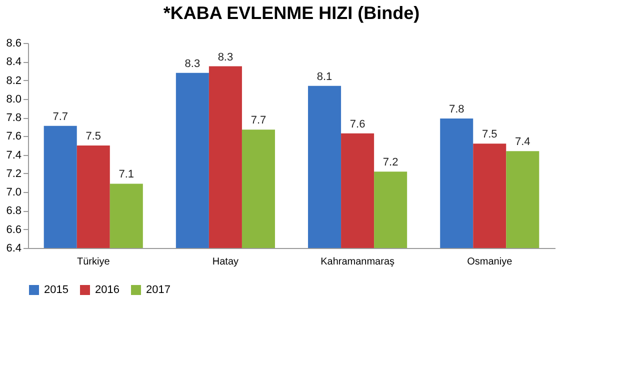 This screenshot has width=640, height=388. Describe the element at coordinates (56, 290) in the screenshot. I see `legend-label: 2015` at that location.